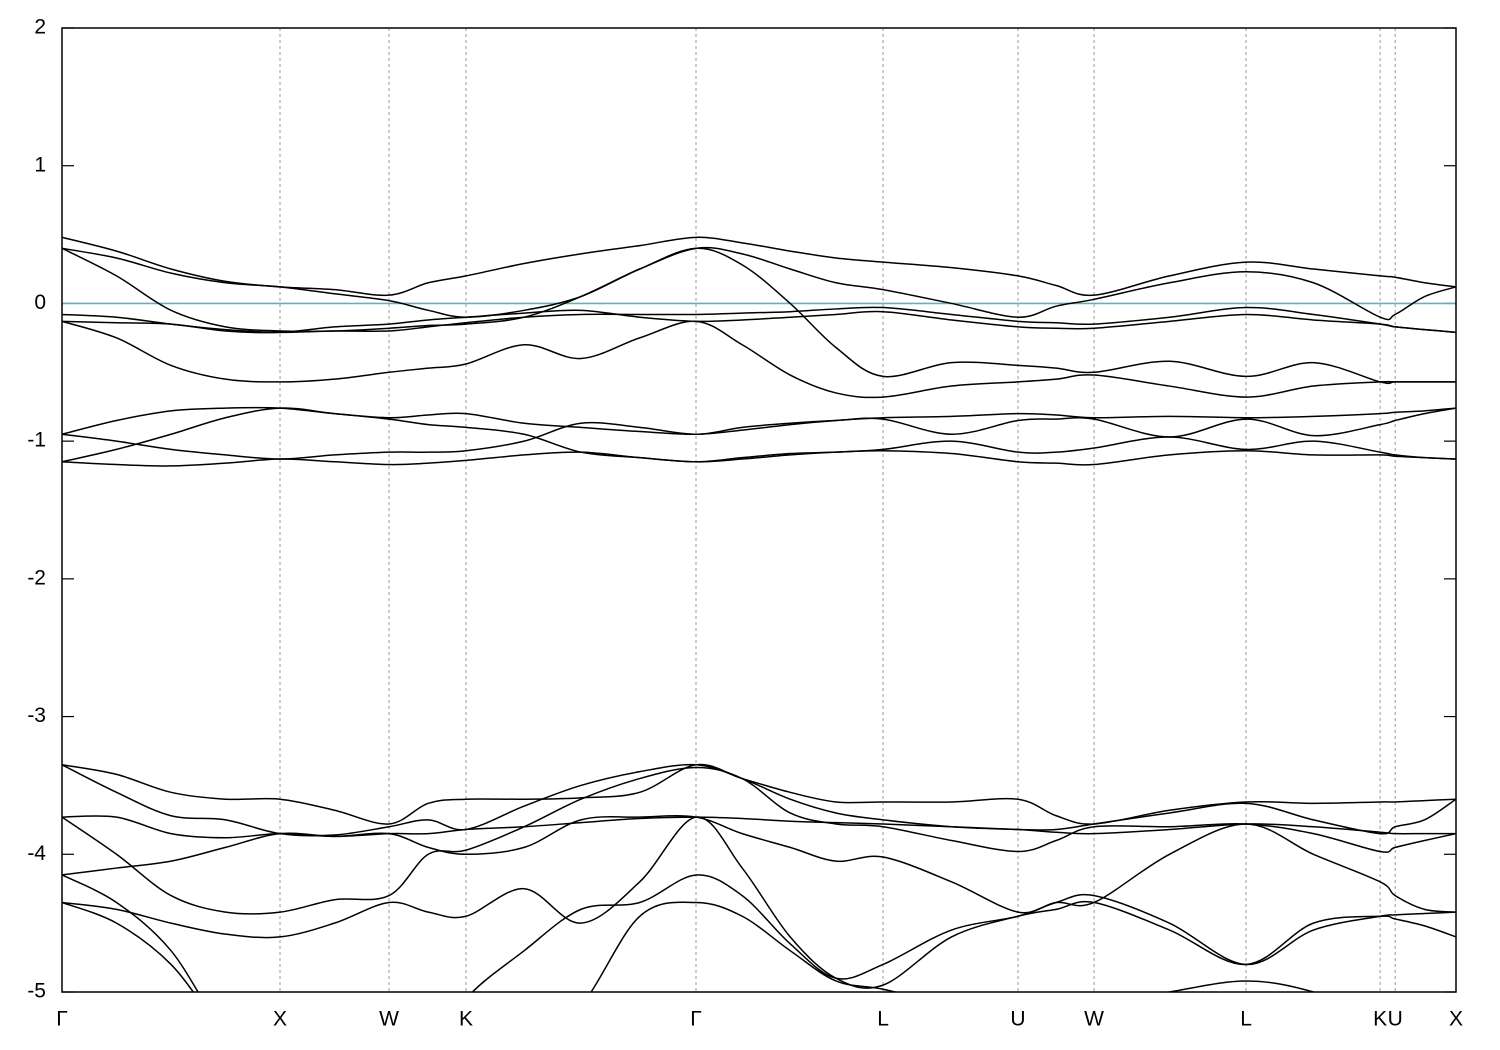 The width and height of the screenshot is (1500, 1050). Describe the element at coordinates (36, 577) in the screenshot. I see `y-tick-label: -2` at that location.